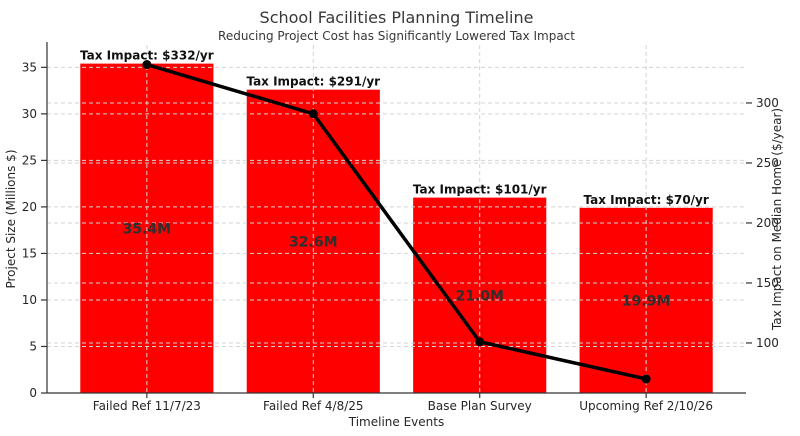 Image resolution: width=800 pixels, height=436 pixels. Describe the element at coordinates (29, 160) in the screenshot. I see `left-tick-label: 25` at that location.